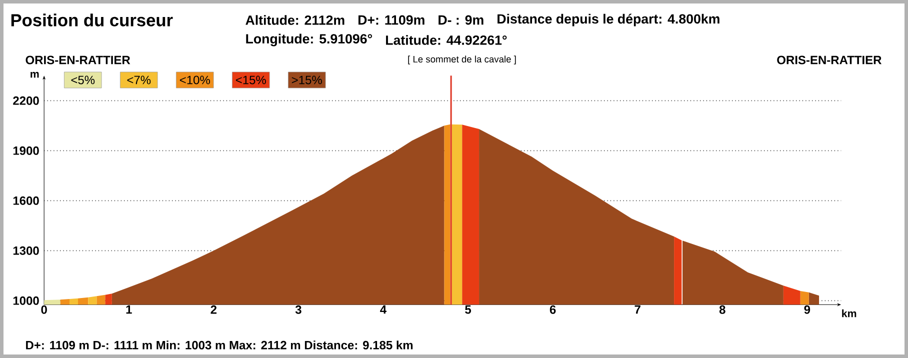 The image size is (908, 358). Describe the element at coordinates (219, 345) in the screenshot. I see `text: D+: 1109 m D-: 1111 m Min: 1003 m Max: 2112 m Distance: 9.185 km` at that location.